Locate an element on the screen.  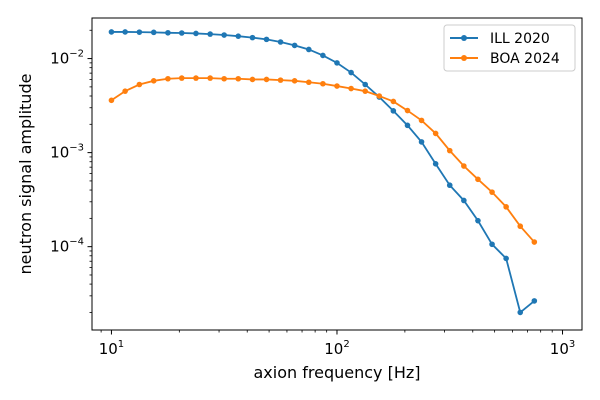
x-tick-label: 10³ is located at coordinates (562, 348).